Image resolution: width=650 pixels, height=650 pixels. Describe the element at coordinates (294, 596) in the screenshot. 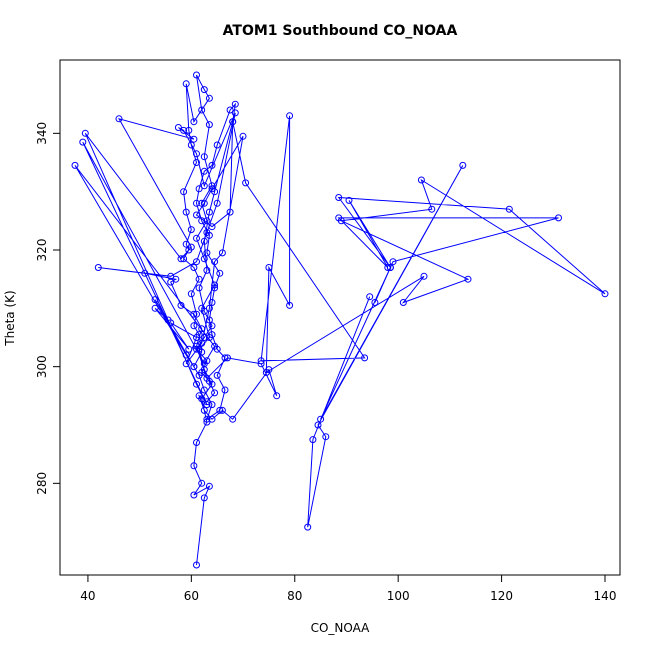

I see `x-tick-label: 80` at that location.